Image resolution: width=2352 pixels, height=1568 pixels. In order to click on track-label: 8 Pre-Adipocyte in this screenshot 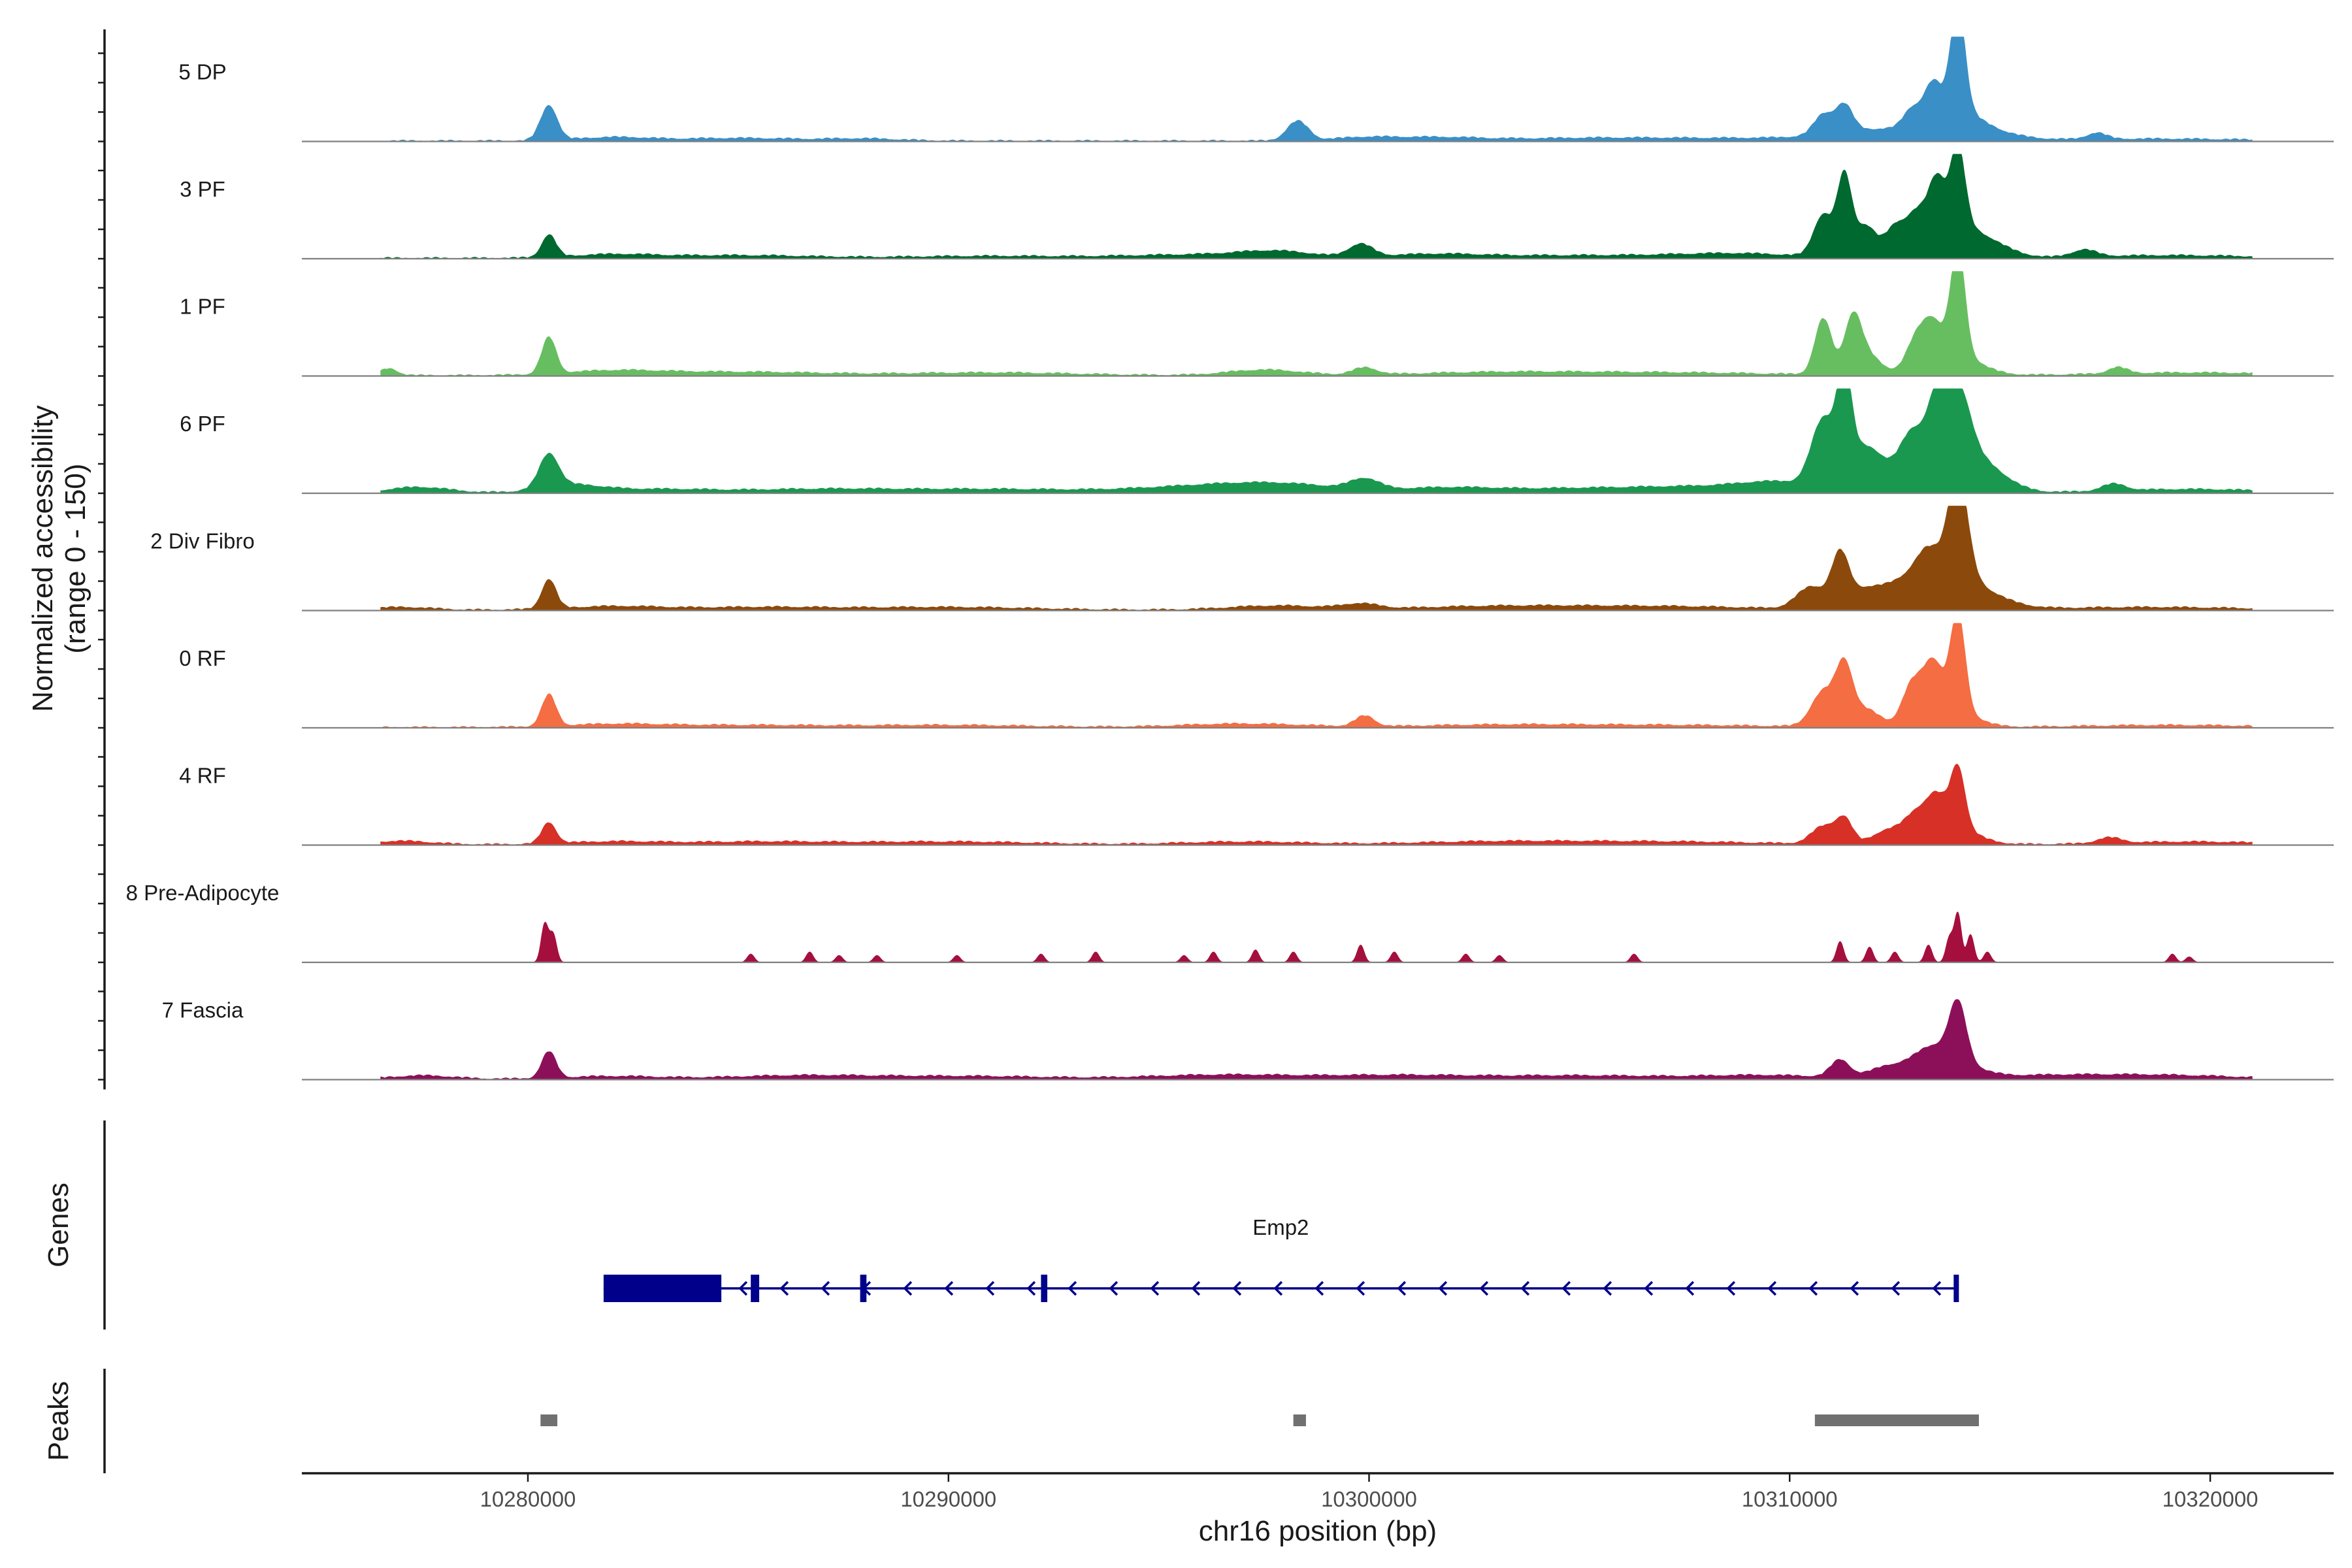, I will do `click(203, 893)`.